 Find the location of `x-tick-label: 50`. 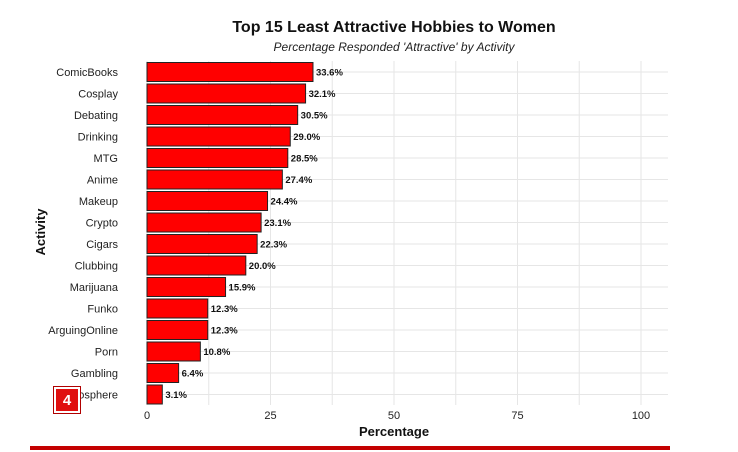

x-tick-label: 50 is located at coordinates (394, 416).